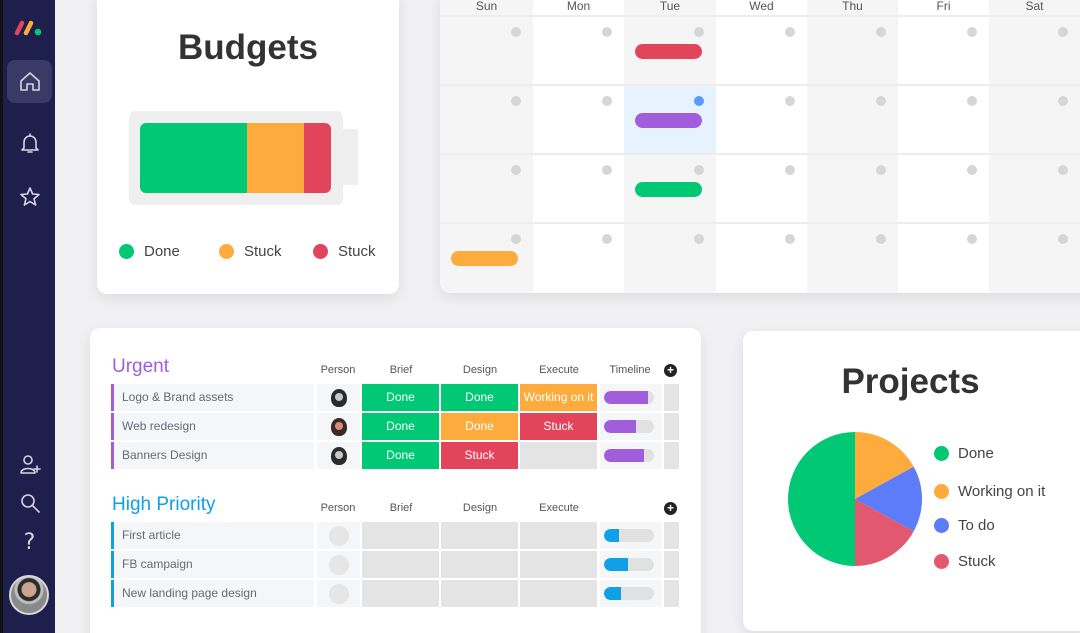  Describe the element at coordinates (559, 508) in the screenshot. I see `column-header: Execute` at that location.